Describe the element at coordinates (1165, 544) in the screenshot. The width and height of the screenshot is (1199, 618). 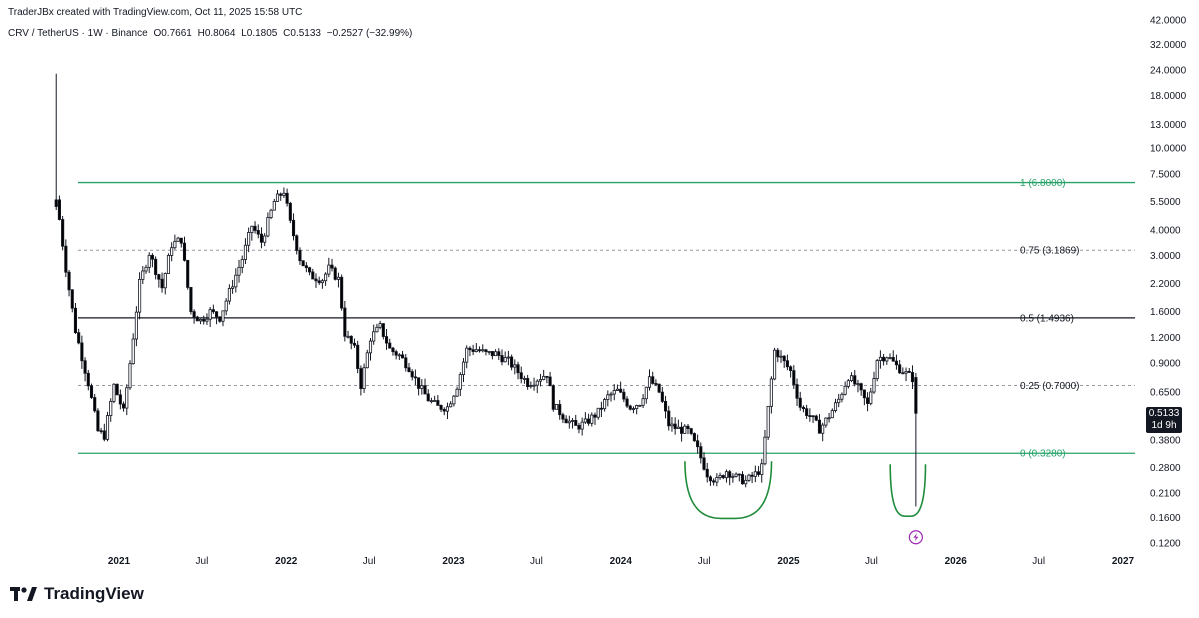
I see `price-tick-label: 0.1200` at that location.